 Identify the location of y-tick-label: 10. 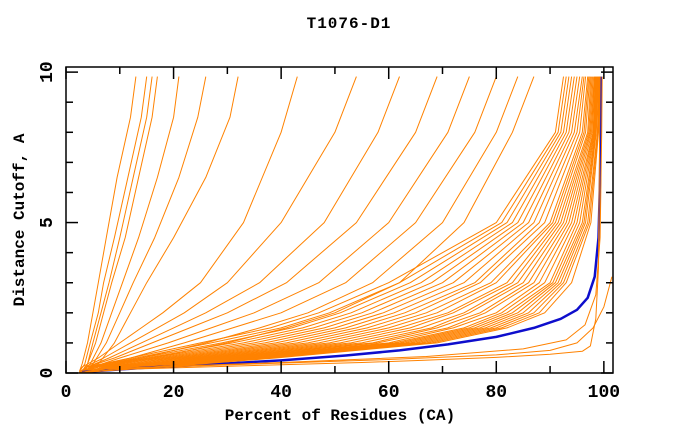
(48, 72).